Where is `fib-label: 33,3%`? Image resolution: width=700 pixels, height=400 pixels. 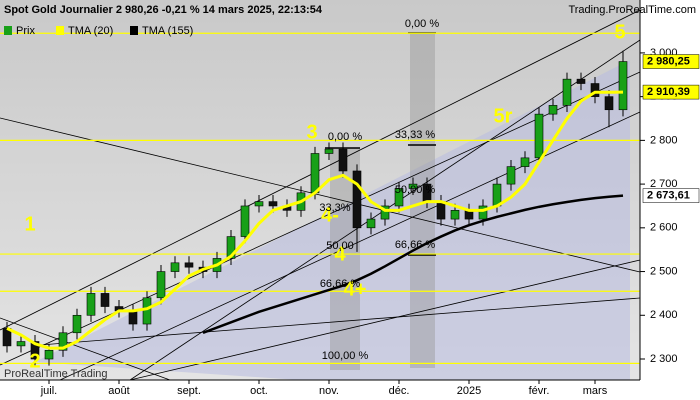 fib-label: 33,3% is located at coordinates (334, 208).